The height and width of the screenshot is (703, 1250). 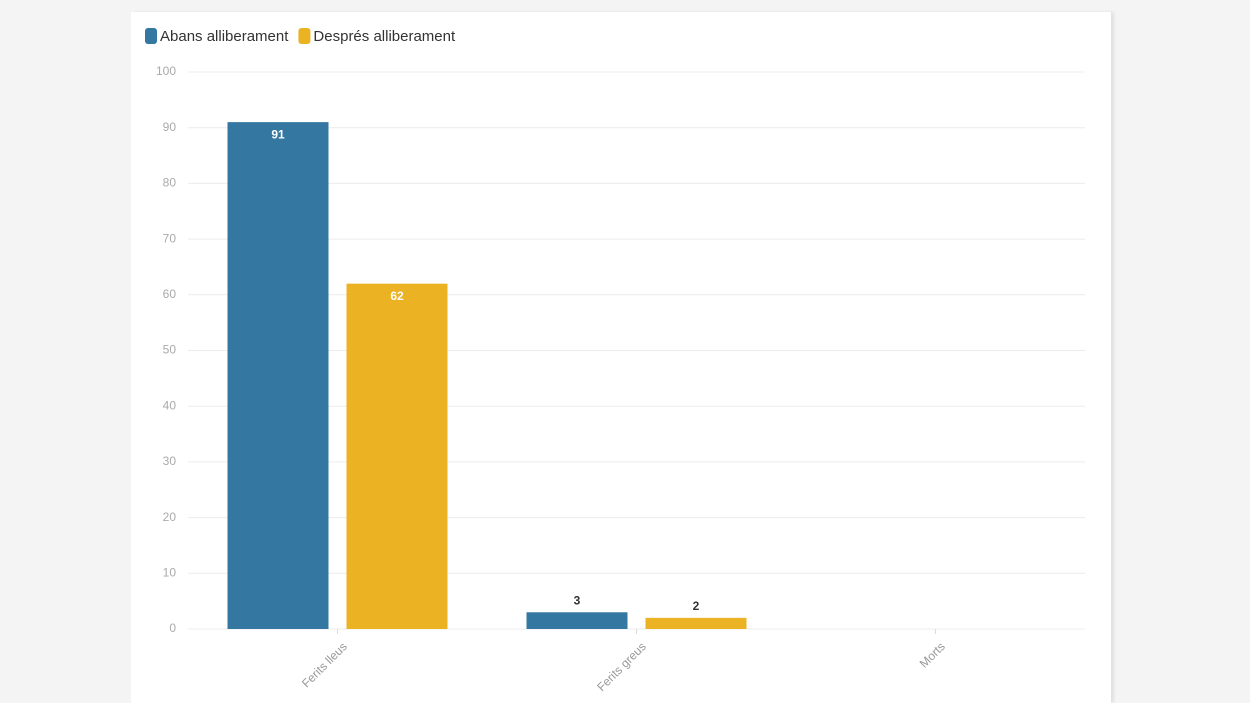 What do you see at coordinates (224, 36) in the screenshot?
I see `legend-label: Abans alliberament` at bounding box center [224, 36].